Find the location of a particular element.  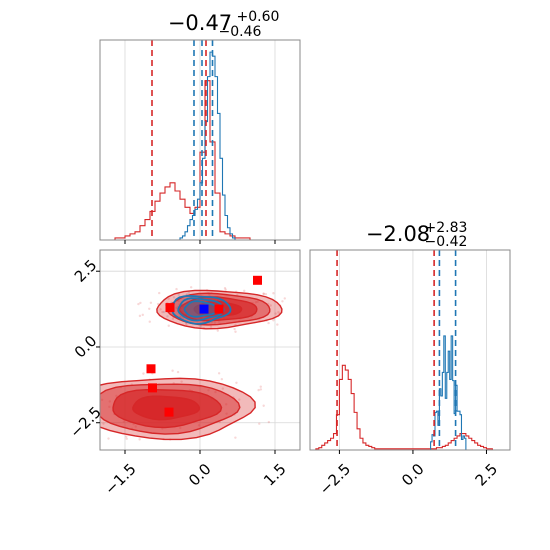

contours-bottom-left is located at coordinates (191, 365).